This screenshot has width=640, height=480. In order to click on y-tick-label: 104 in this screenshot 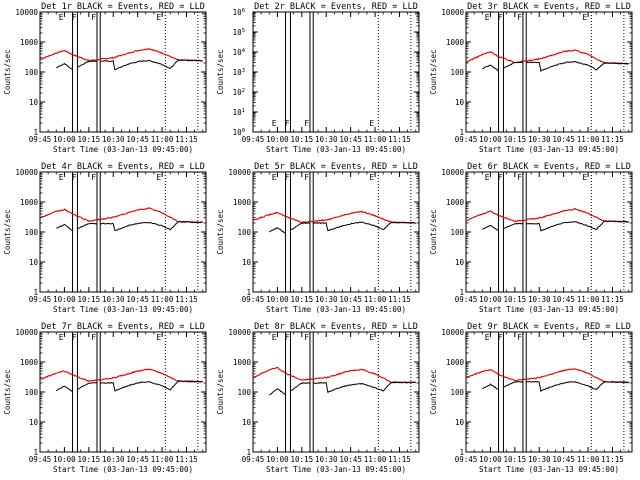, I will do `click(239, 52)`.